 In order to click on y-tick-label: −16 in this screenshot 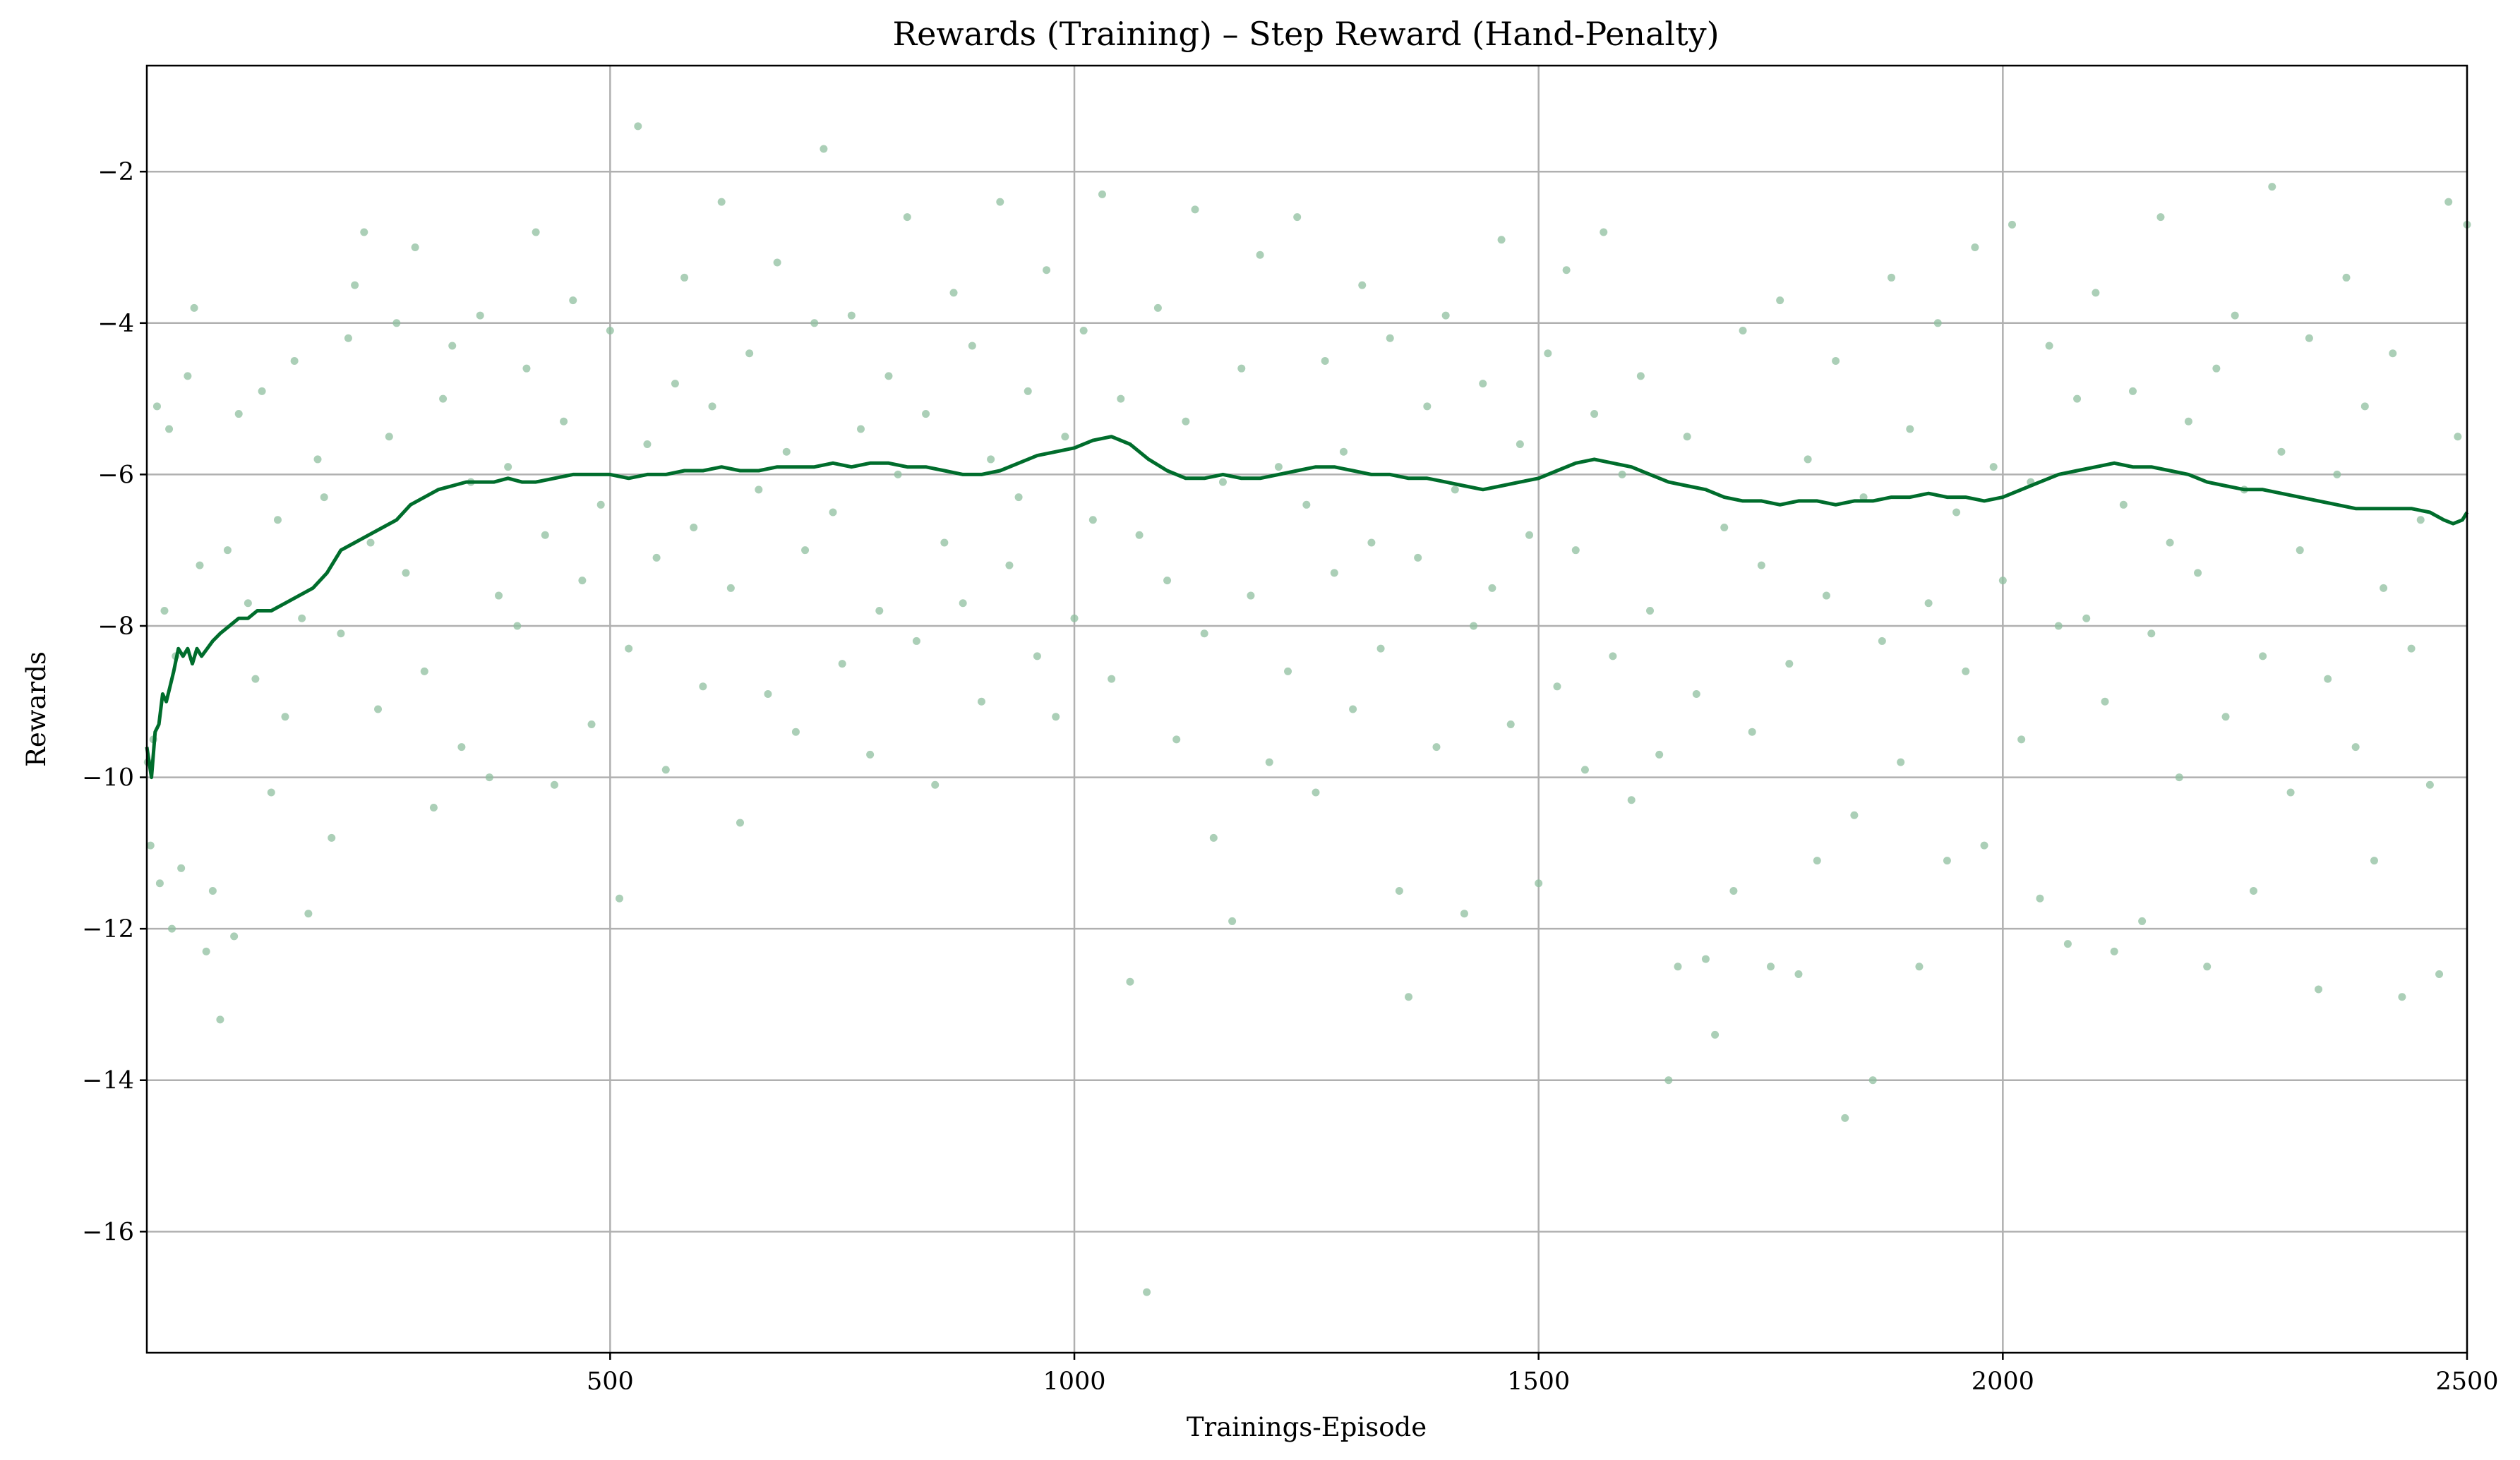, I will do `click(108, 1232)`.